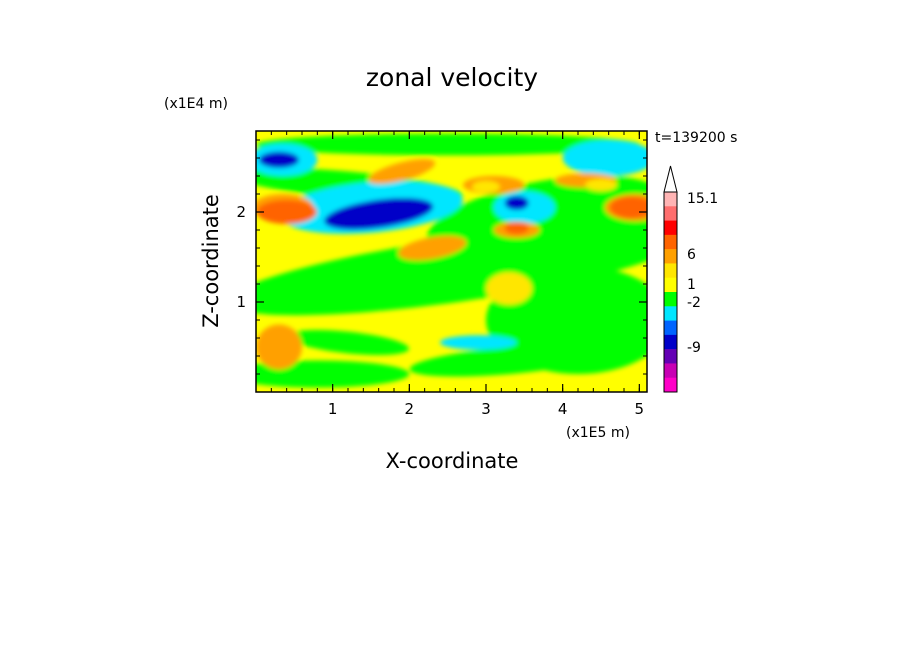 This screenshot has height=654, width=904. I want to click on colorbar-frame, so click(670, 292).